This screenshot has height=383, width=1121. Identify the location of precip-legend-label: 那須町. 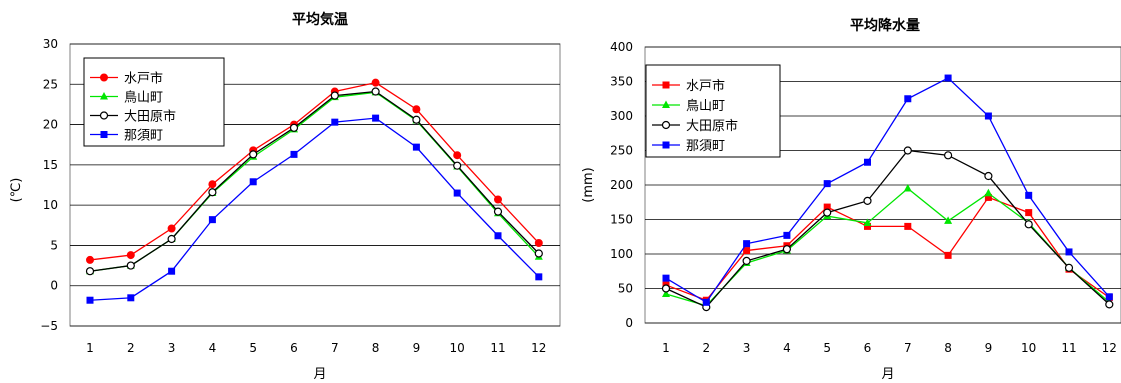
(705, 146).